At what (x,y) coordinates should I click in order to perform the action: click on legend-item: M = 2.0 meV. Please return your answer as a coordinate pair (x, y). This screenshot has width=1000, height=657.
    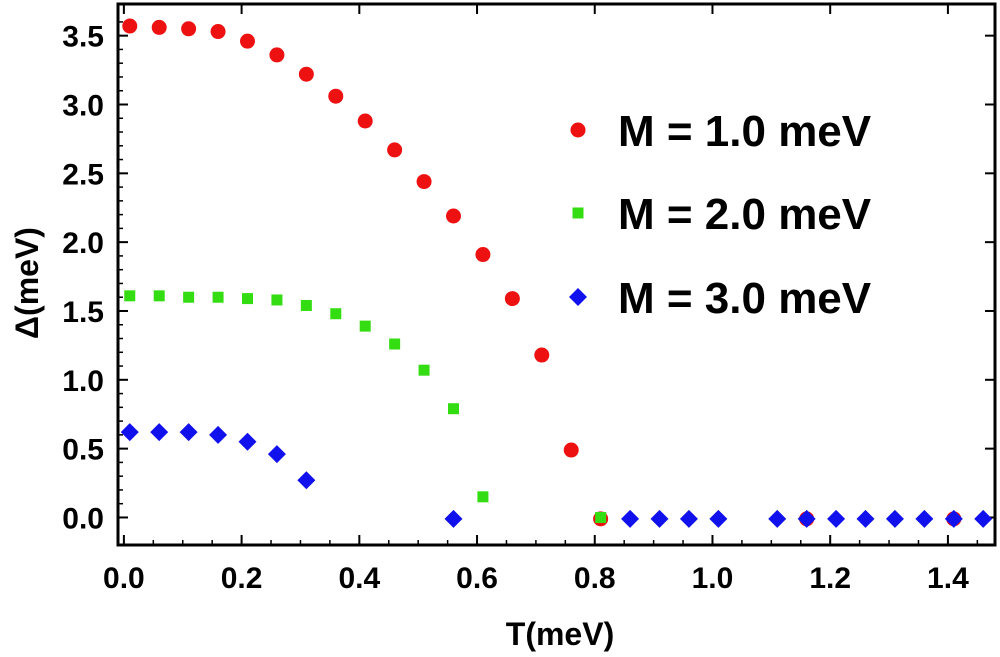
    Looking at the image, I should click on (722, 214).